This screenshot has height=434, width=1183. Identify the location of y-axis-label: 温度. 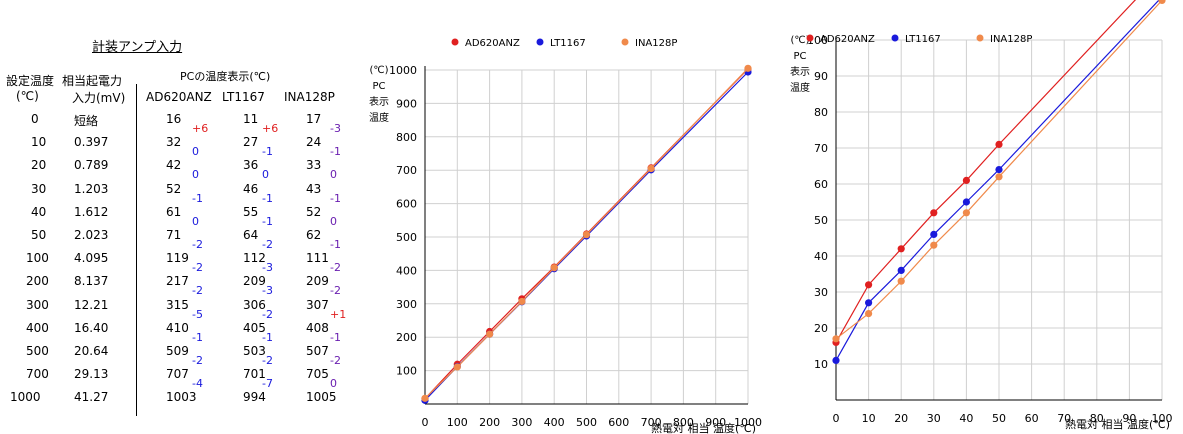
(800, 87).